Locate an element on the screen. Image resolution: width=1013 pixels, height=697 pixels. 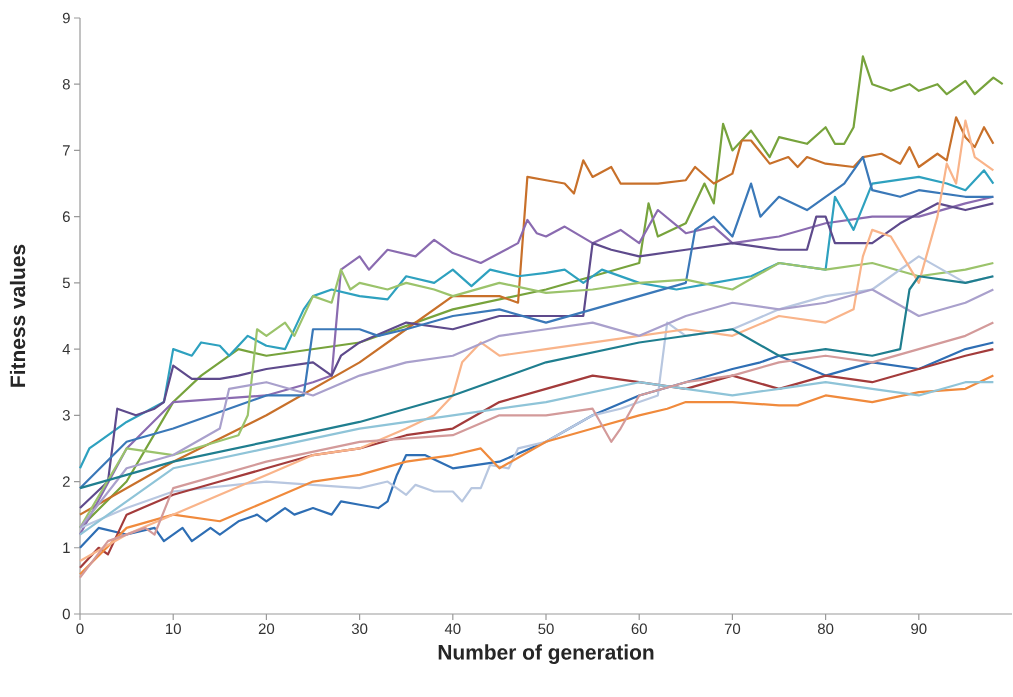
x-tick-label: 80 is located at coordinates (825, 629).